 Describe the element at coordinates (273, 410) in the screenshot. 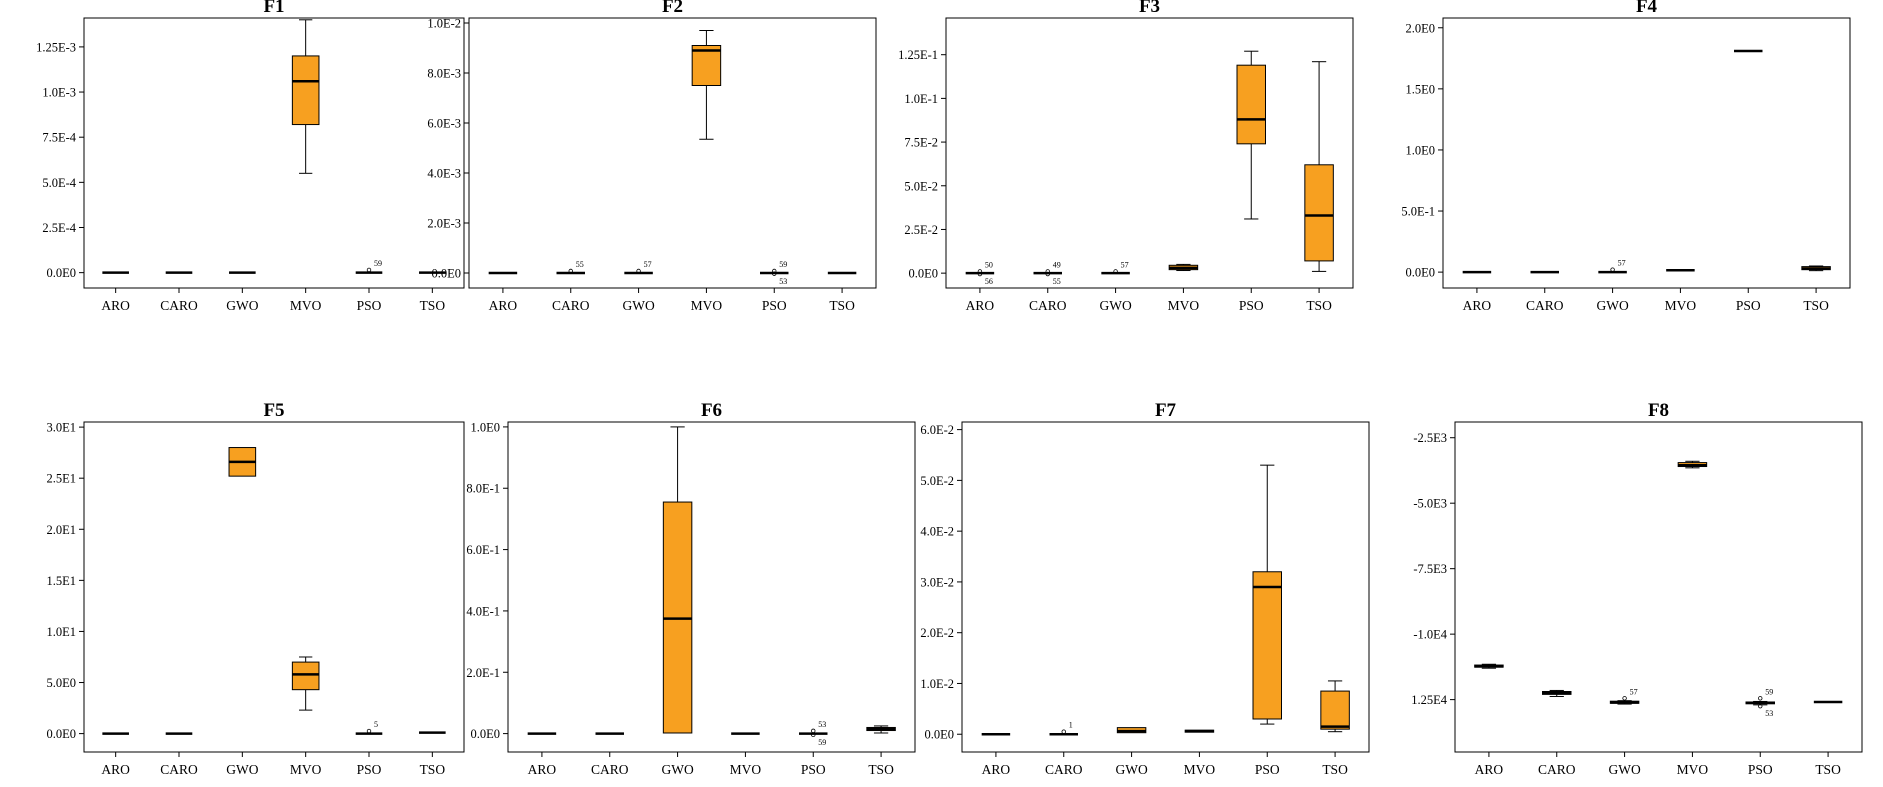

I see `chart-title: F5` at that location.